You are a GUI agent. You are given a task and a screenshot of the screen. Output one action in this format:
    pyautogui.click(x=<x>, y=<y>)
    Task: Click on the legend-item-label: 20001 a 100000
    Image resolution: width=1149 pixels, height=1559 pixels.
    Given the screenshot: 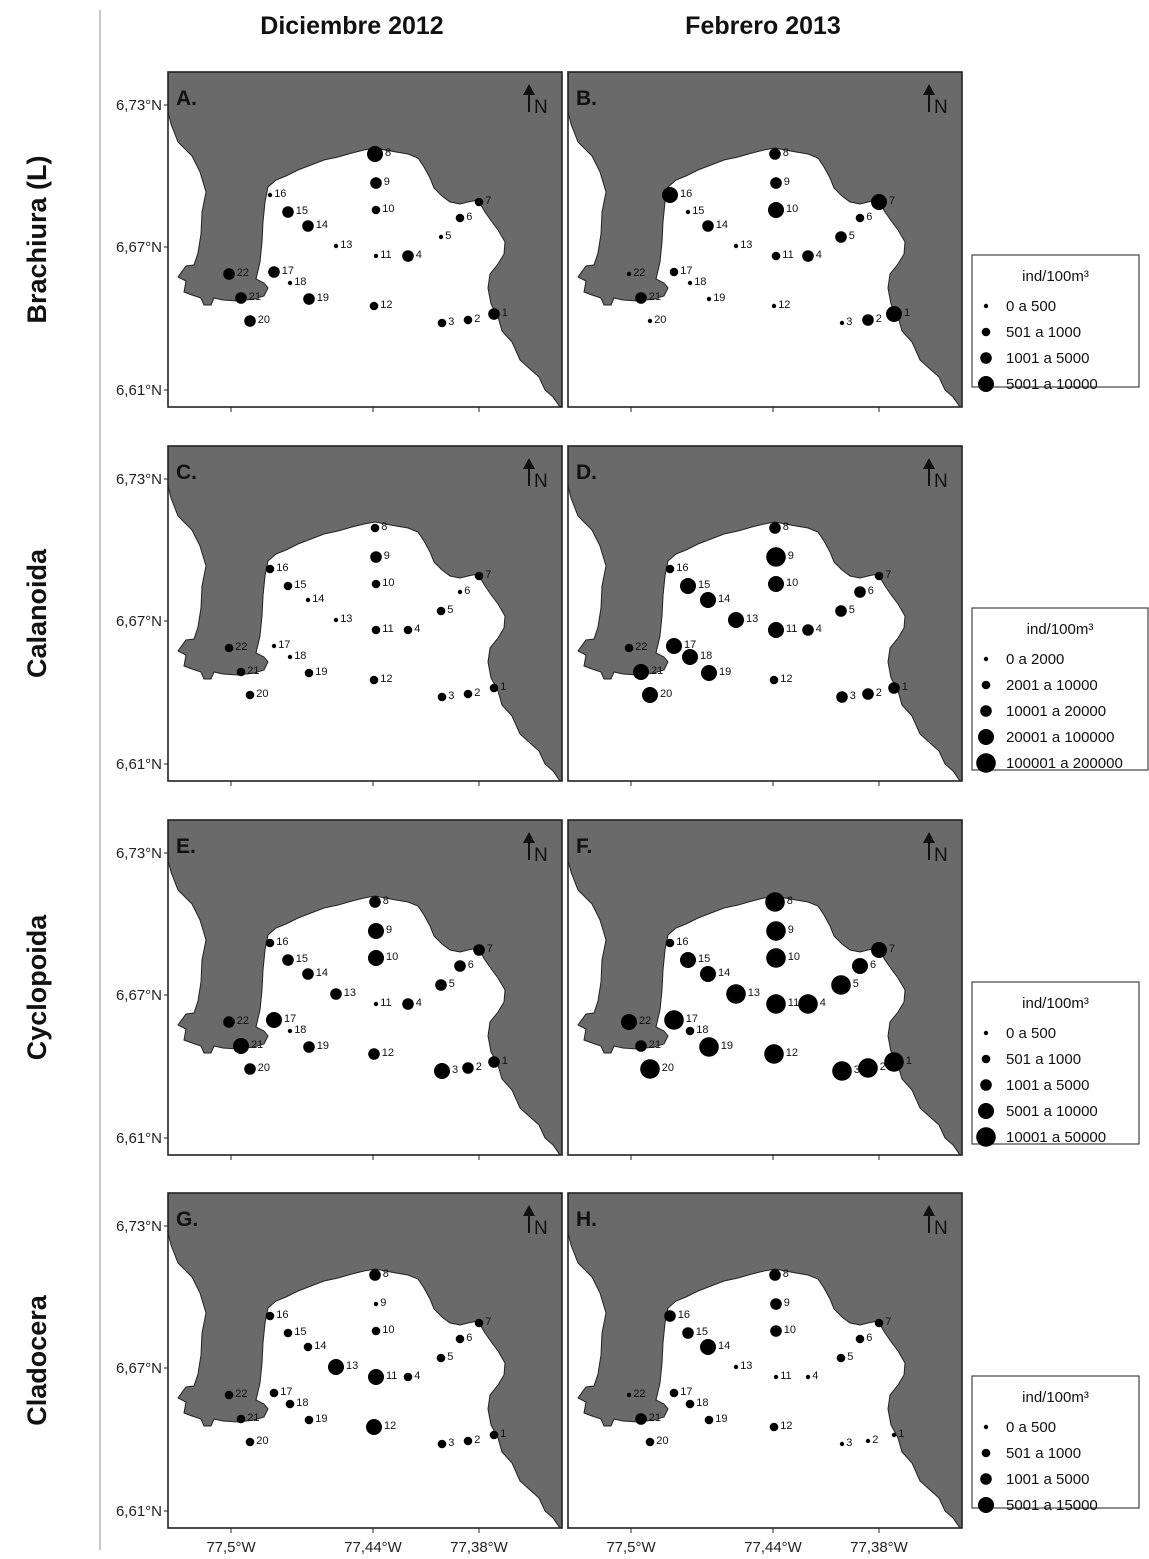 What is the action you would take?
    pyautogui.click(x=1060, y=737)
    